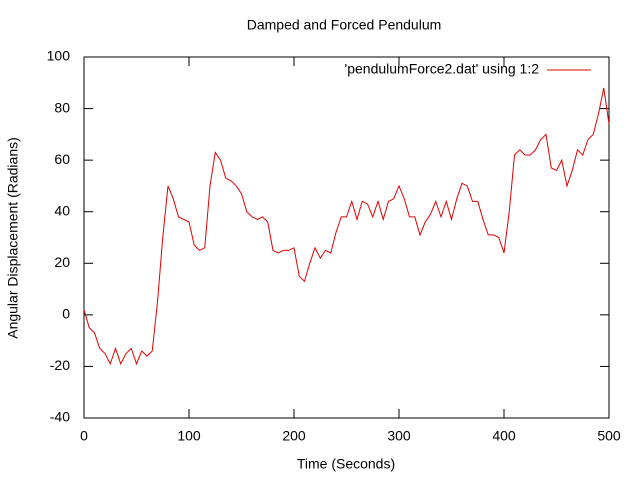  I want to click on y-tick-label: 80, so click(62, 107).